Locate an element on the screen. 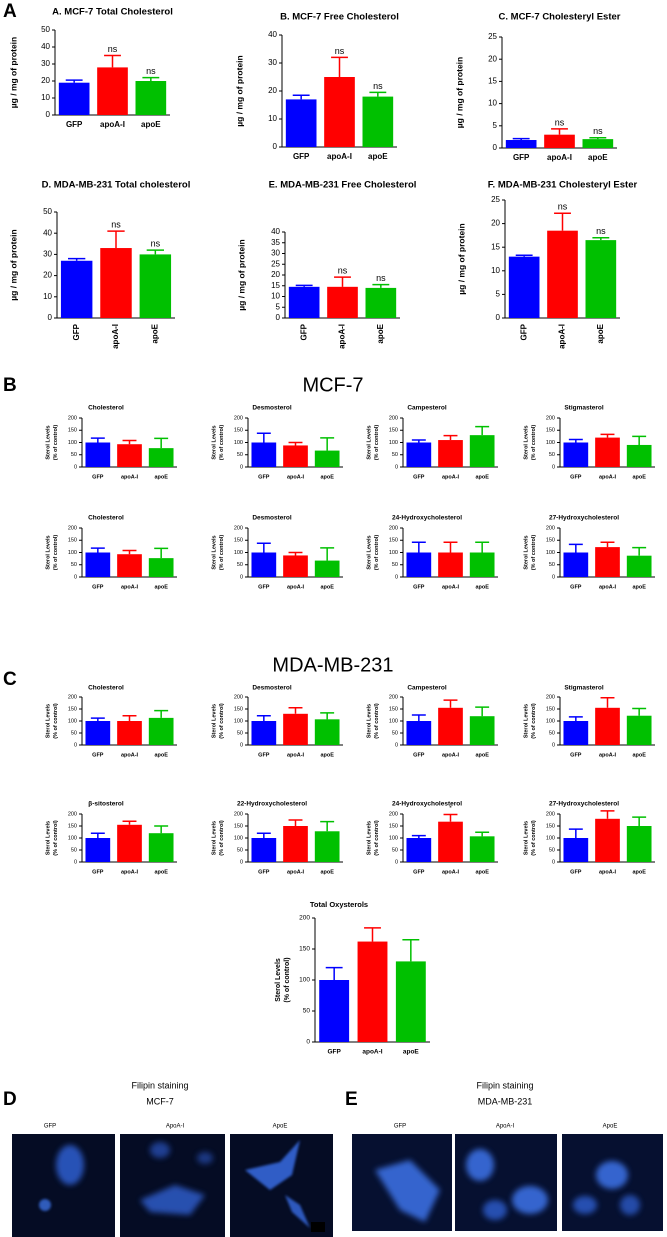 The height and width of the screenshot is (1237, 667). image-label: GFP is located at coordinates (400, 1127).